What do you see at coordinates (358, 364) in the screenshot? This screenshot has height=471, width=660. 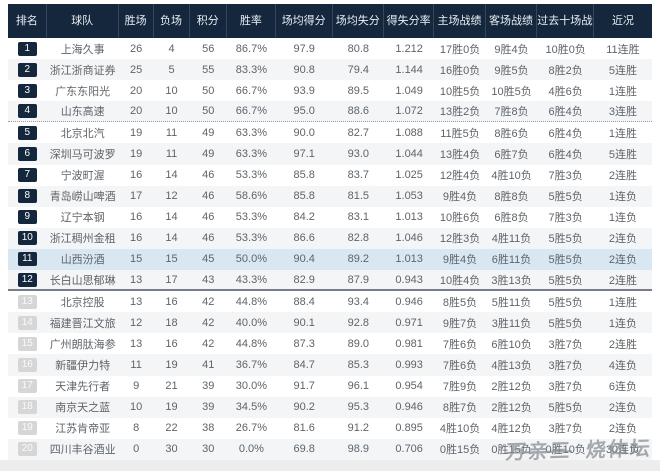 I see `avg-points-against-cell: 85.3` at bounding box center [358, 364].